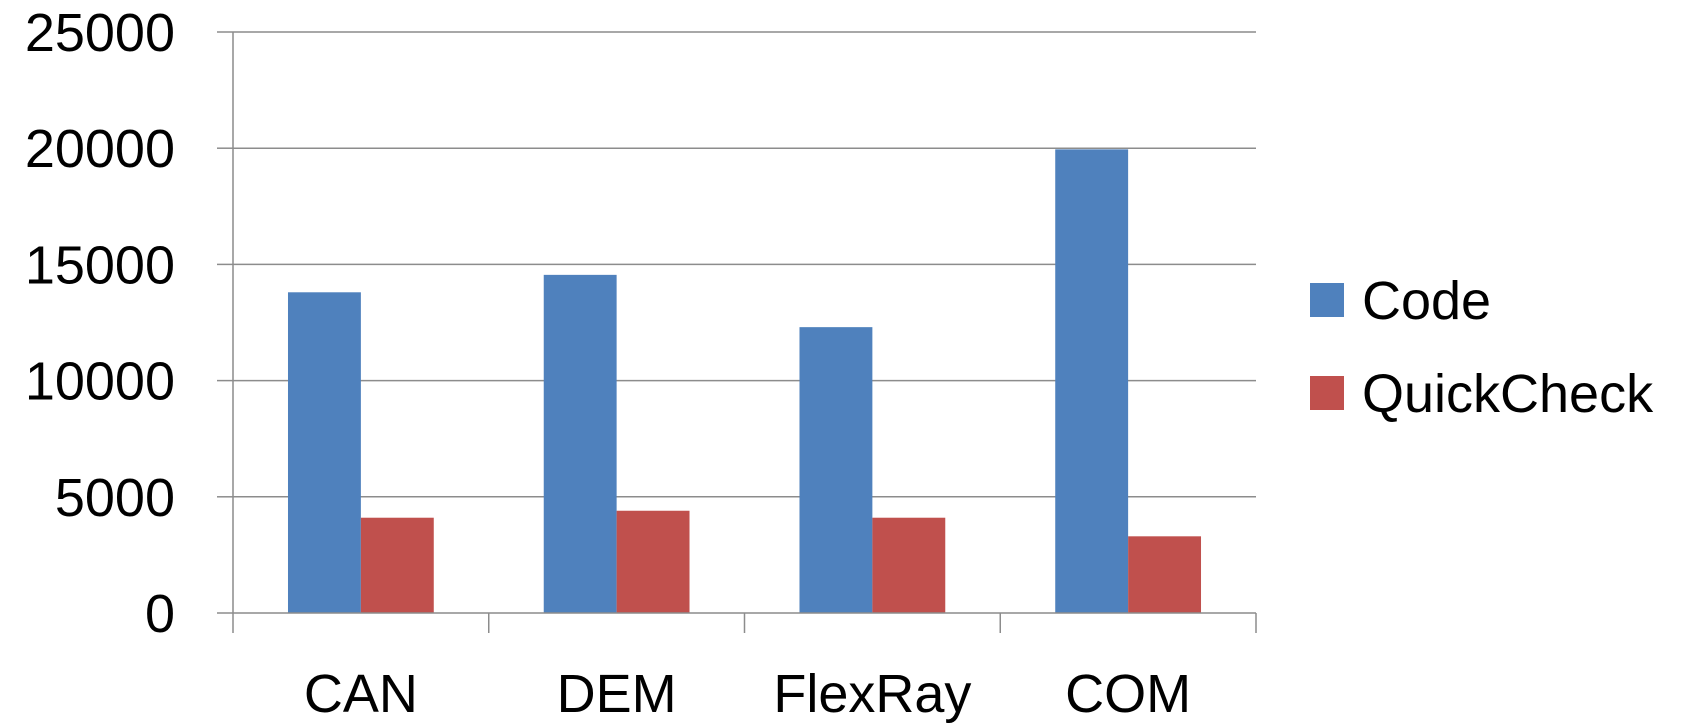 The width and height of the screenshot is (1683, 723). What do you see at coordinates (324, 452) in the screenshot?
I see `bar-code-can` at bounding box center [324, 452].